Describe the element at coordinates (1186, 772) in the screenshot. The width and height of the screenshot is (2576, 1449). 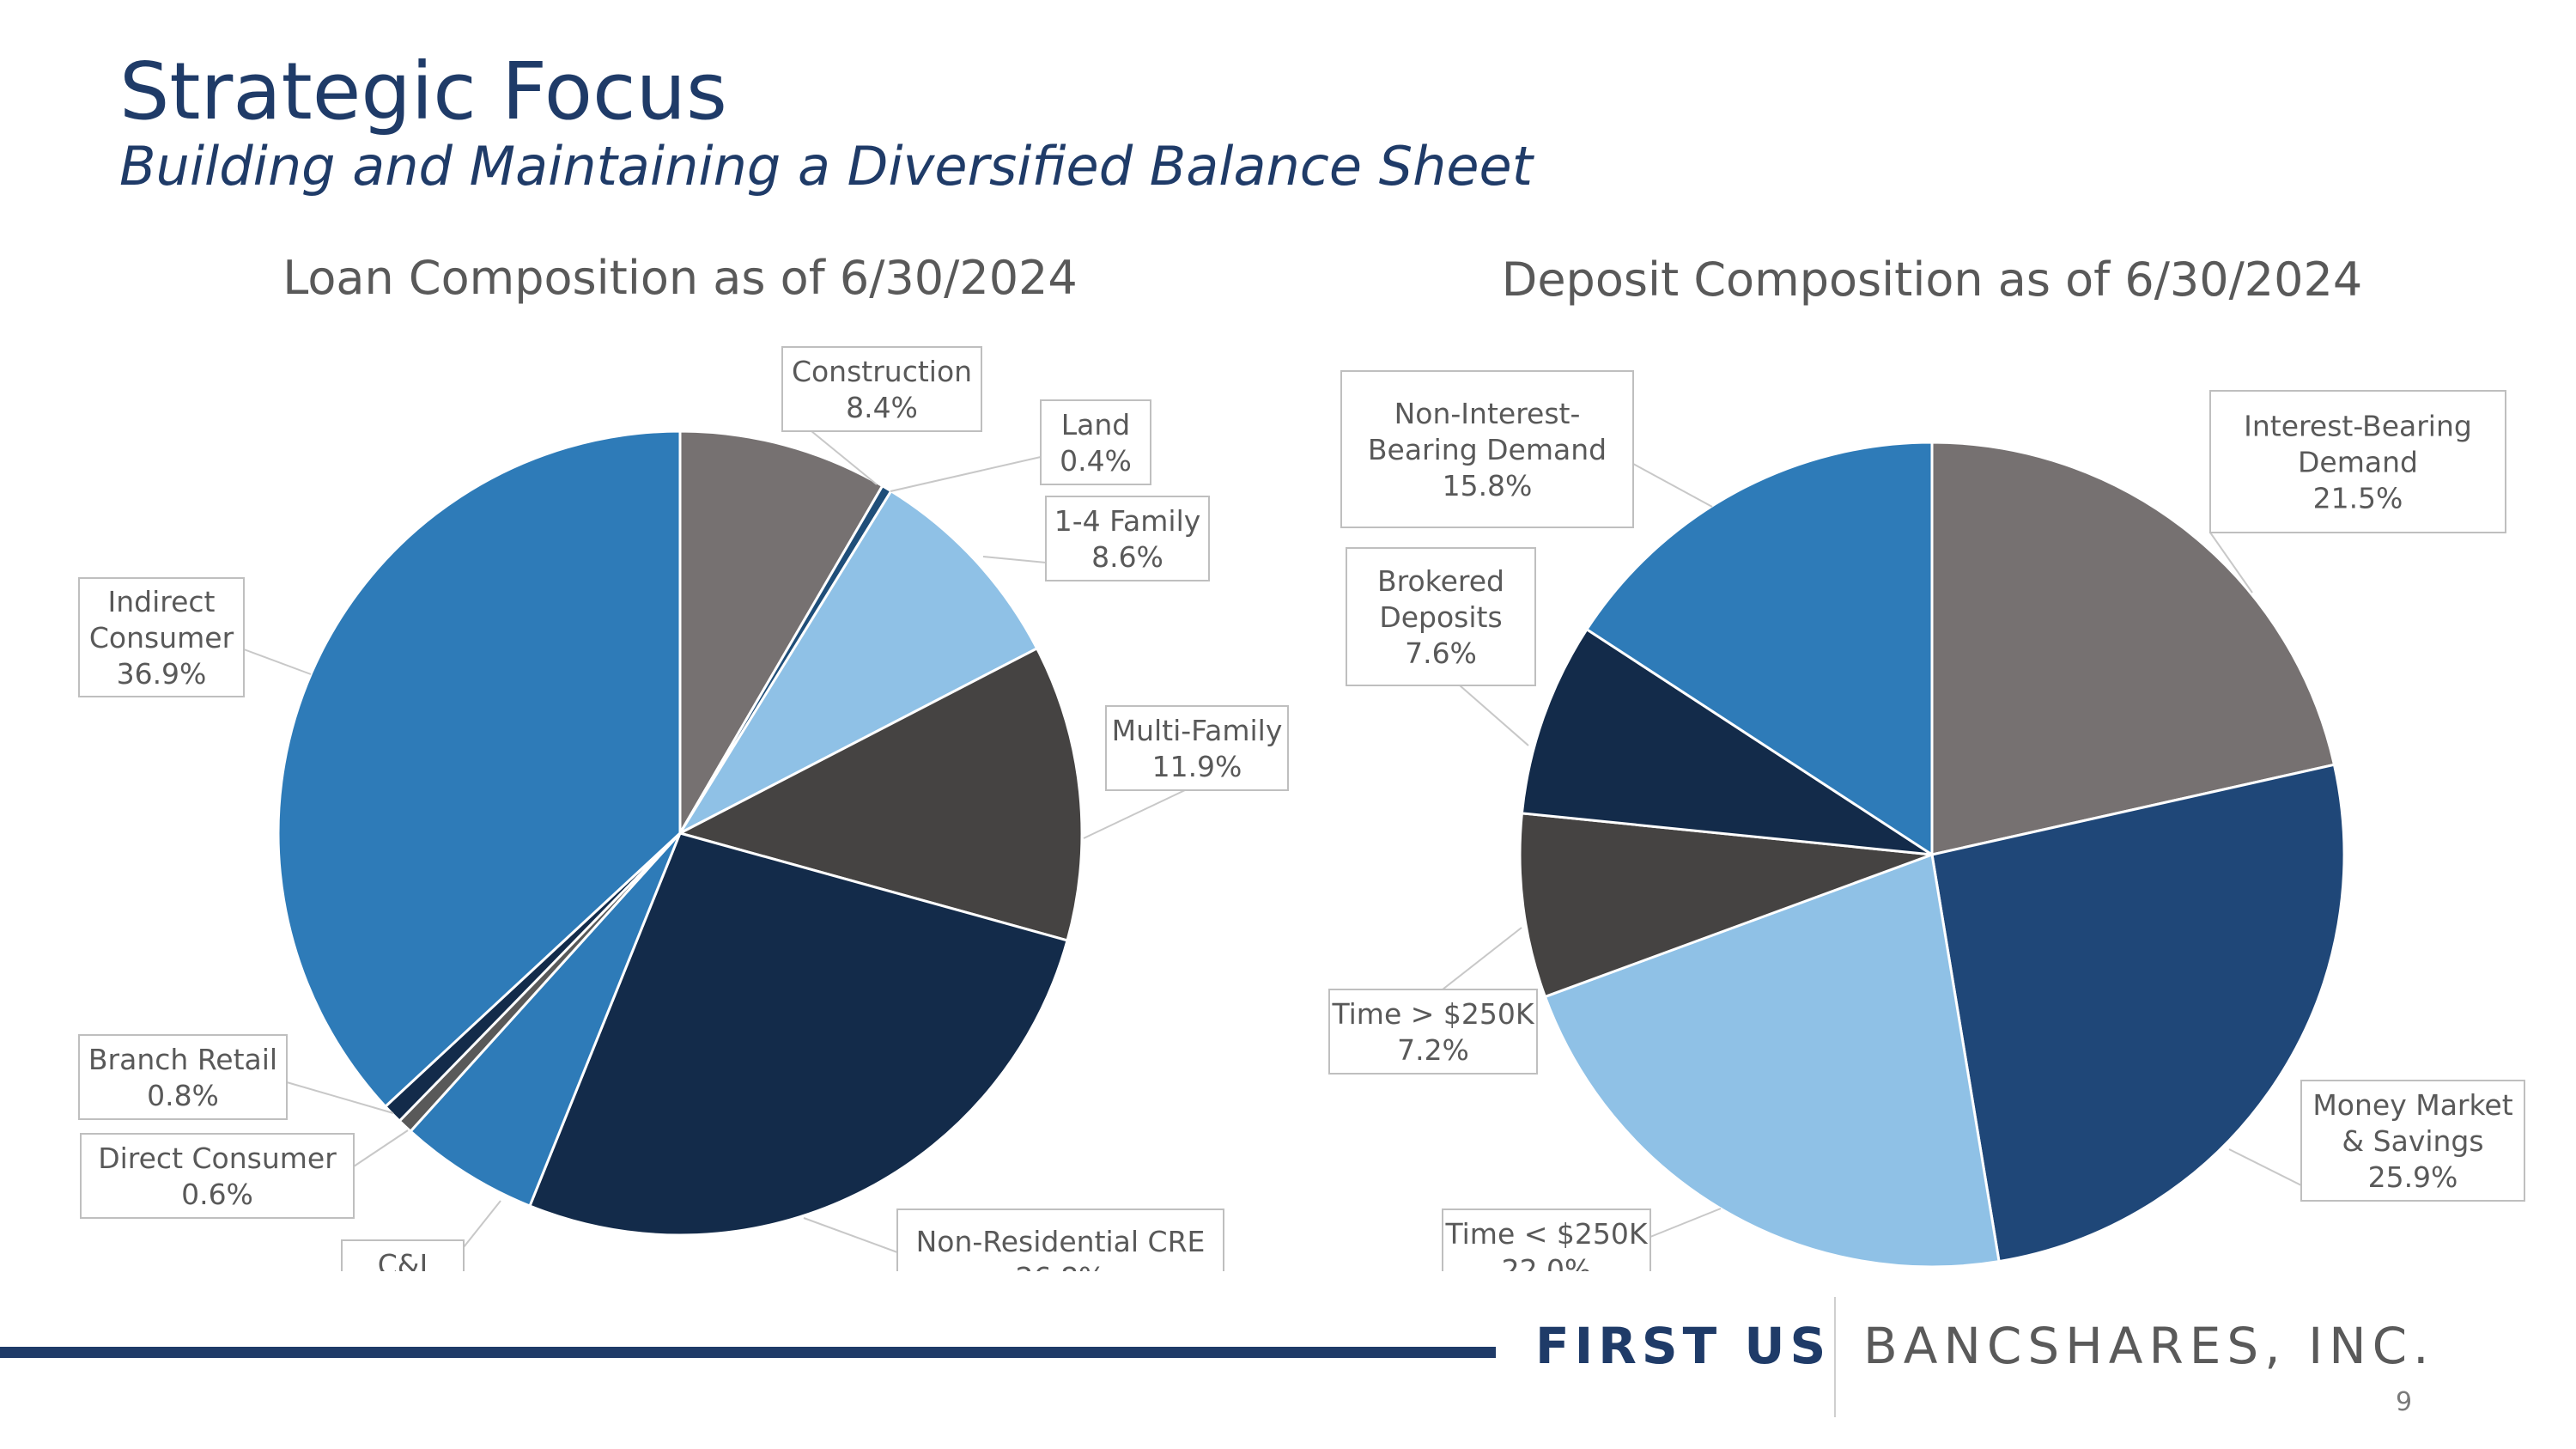
I see `loan-data-label-multi-family: Multi-Family 11.9%` at that location.